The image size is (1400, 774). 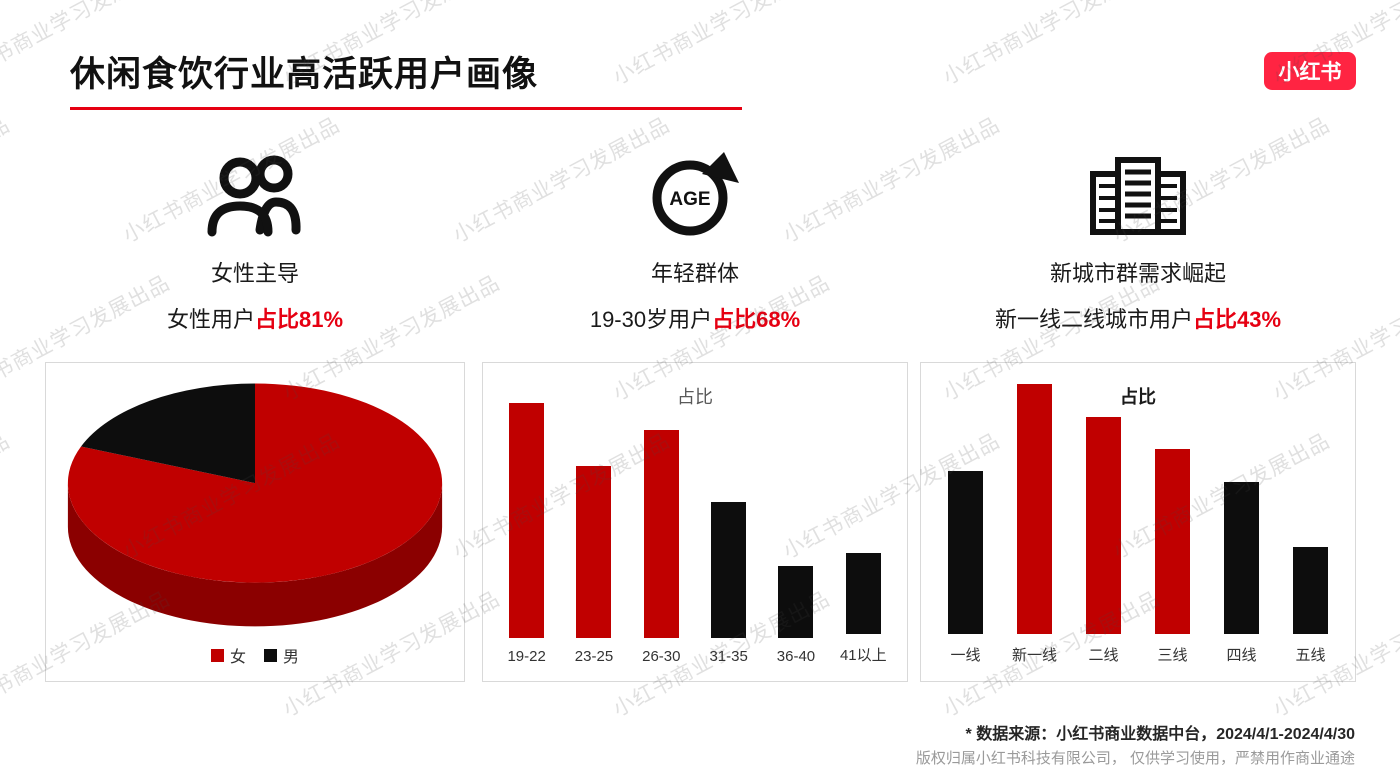 I want to click on city-bars: 一线 新一线 二线 三线 四线 五线, so click(x=1138, y=524).